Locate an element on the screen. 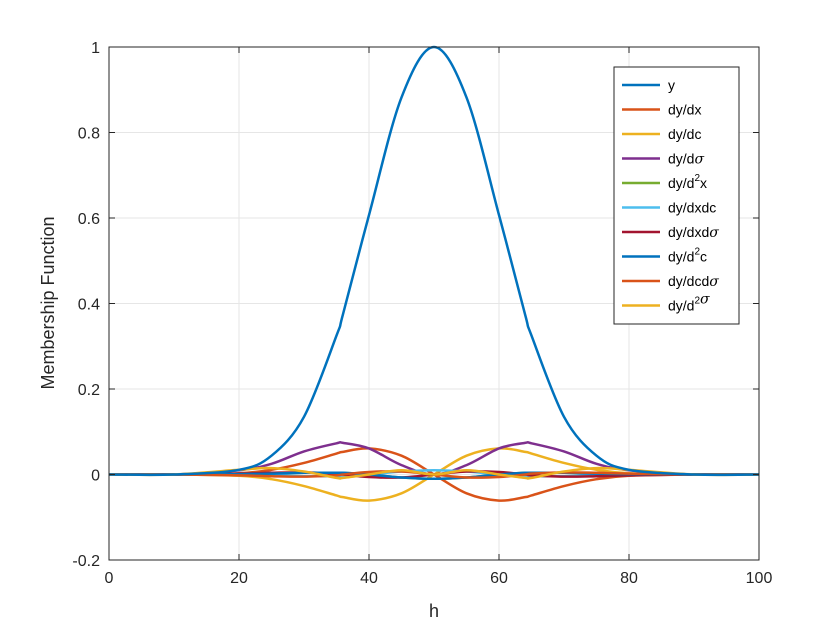 Image resolution: width=840 pixels, height=630 pixels. x-tick-label: 60 is located at coordinates (499, 578).